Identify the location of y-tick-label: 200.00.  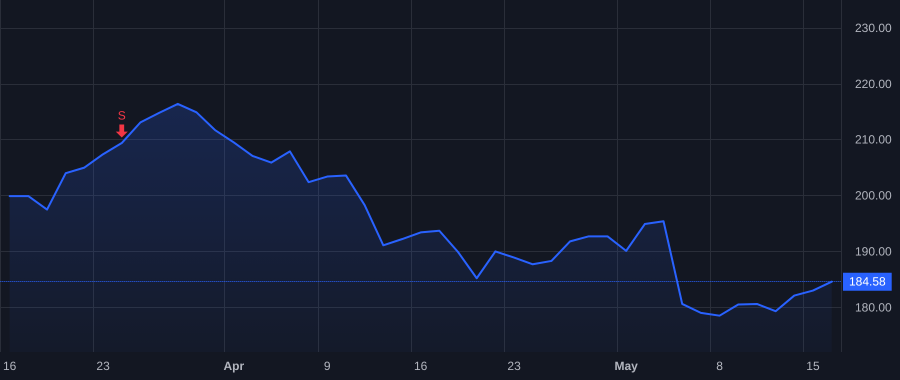
(873, 195).